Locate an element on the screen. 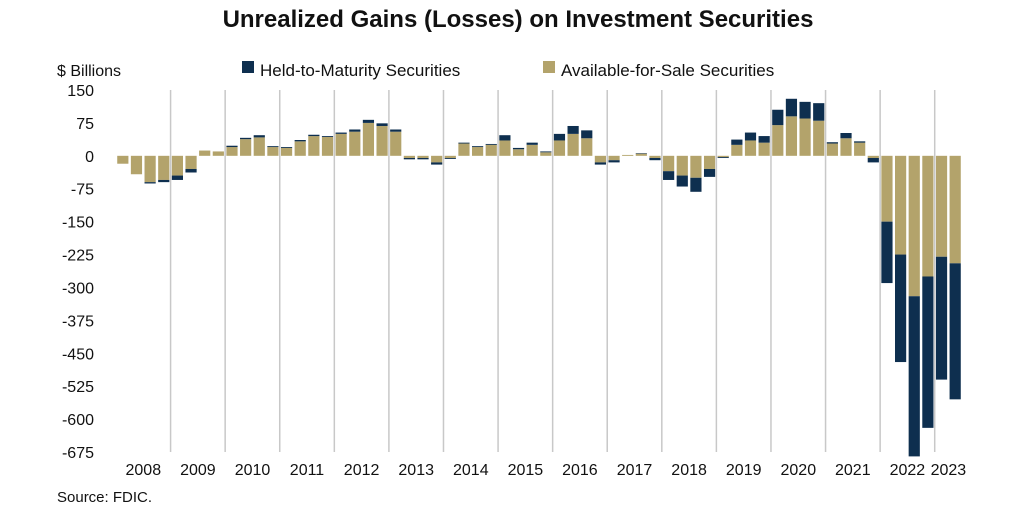 The width and height of the screenshot is (1024, 512). x-tick-label: 2020 is located at coordinates (799, 470).